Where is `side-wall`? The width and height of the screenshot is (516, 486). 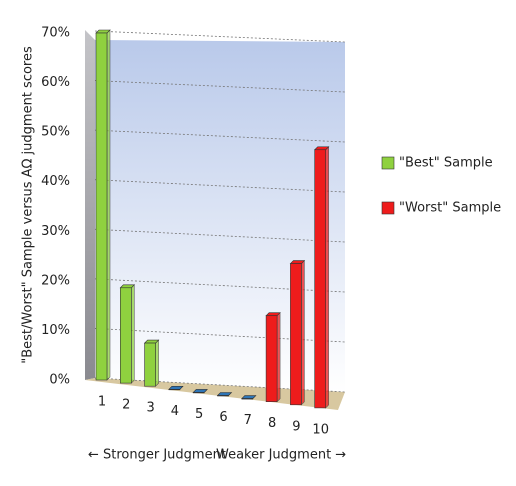
side-wall is located at coordinates (90, 205).